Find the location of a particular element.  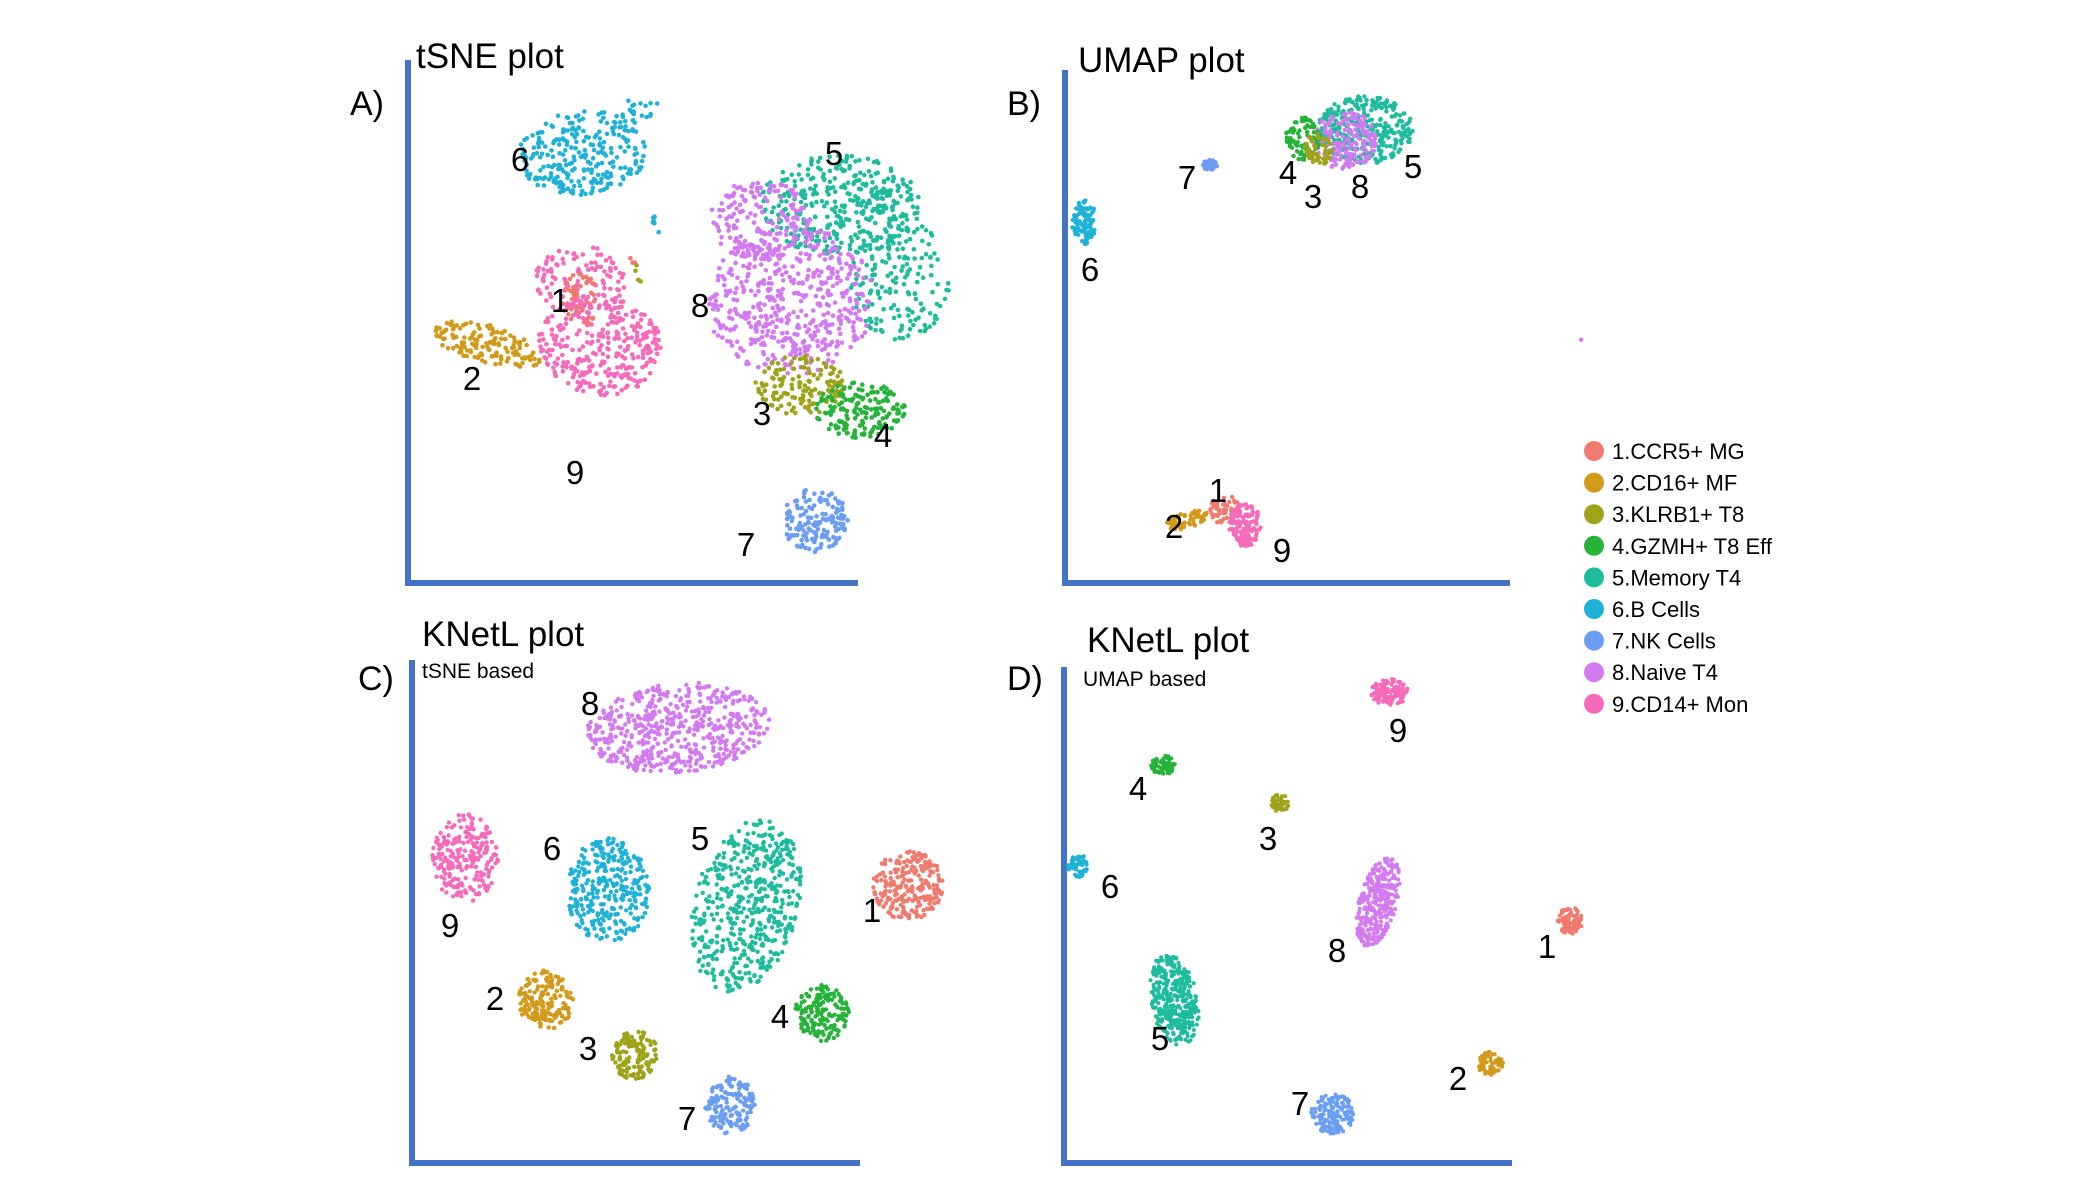

panel-subtitle: tSNE based is located at coordinates (478, 671).